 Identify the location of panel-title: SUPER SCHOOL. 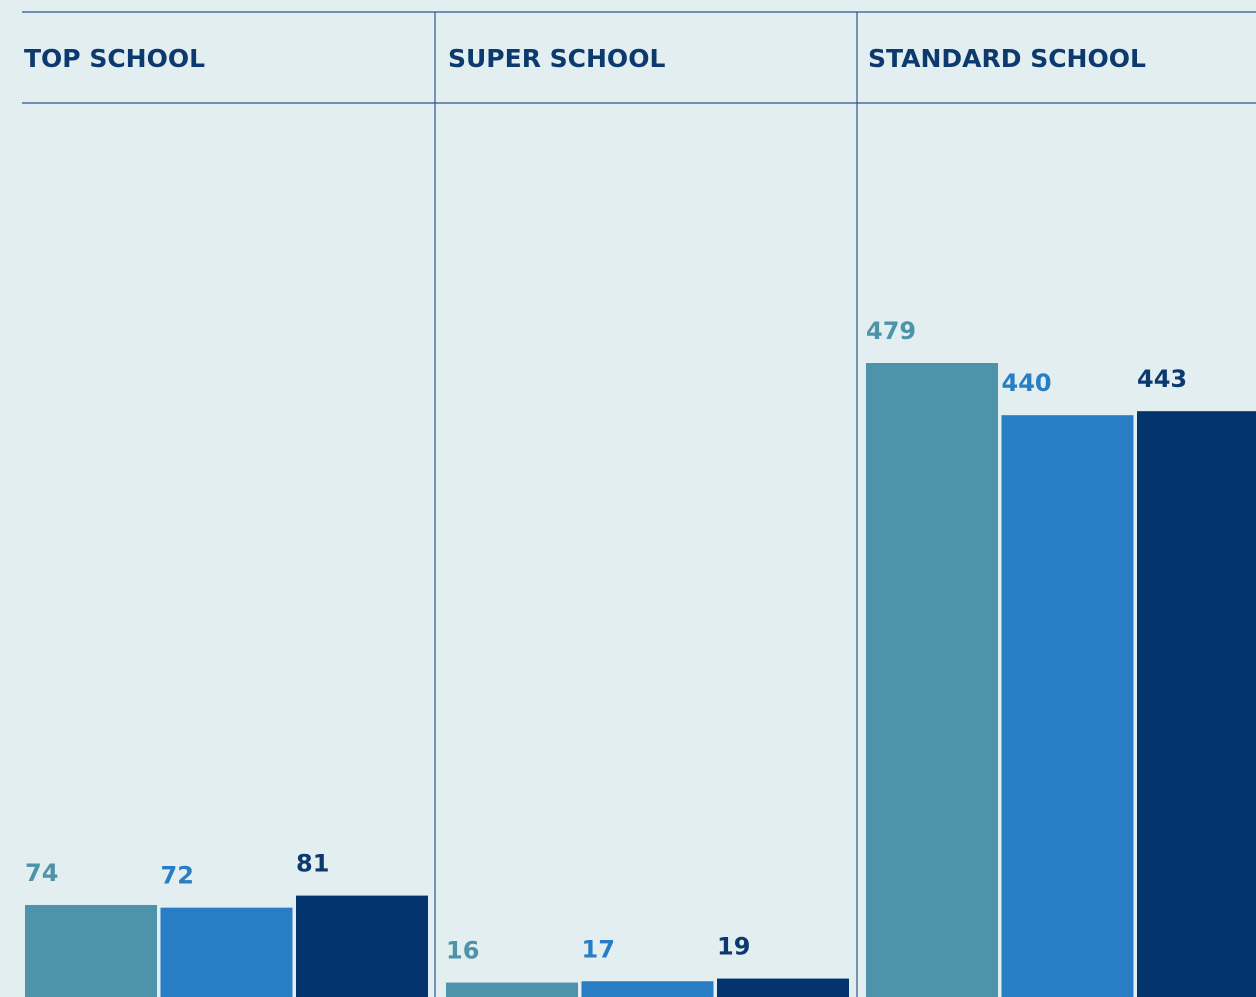
(556, 58).